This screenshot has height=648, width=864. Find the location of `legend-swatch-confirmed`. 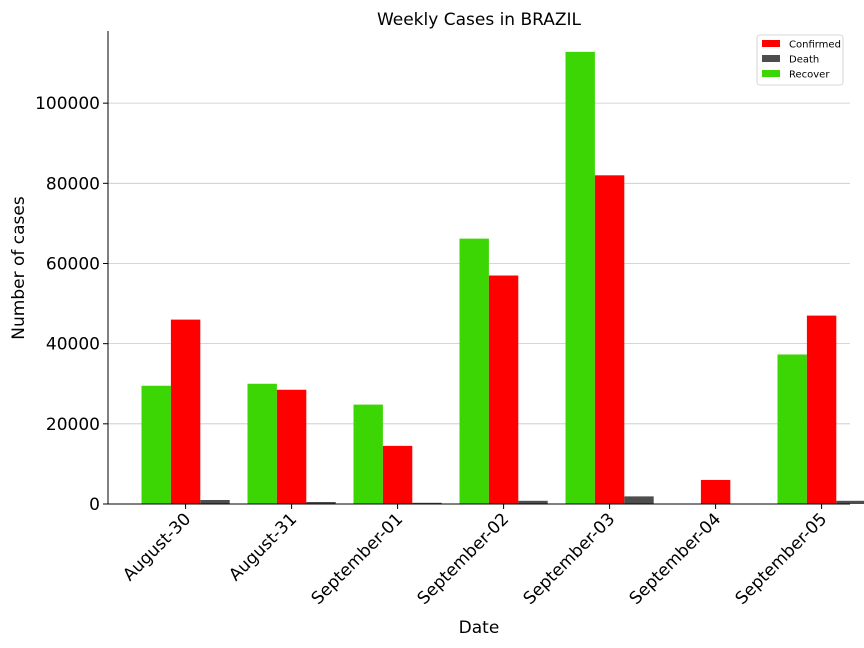

legend-swatch-confirmed is located at coordinates (771, 43).